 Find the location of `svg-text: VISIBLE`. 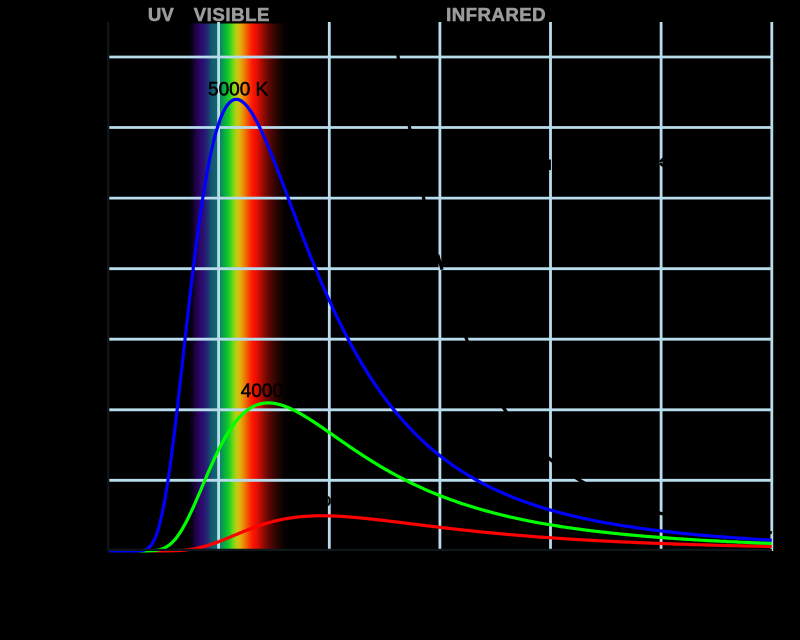

svg-text: VISIBLE is located at coordinates (232, 14).